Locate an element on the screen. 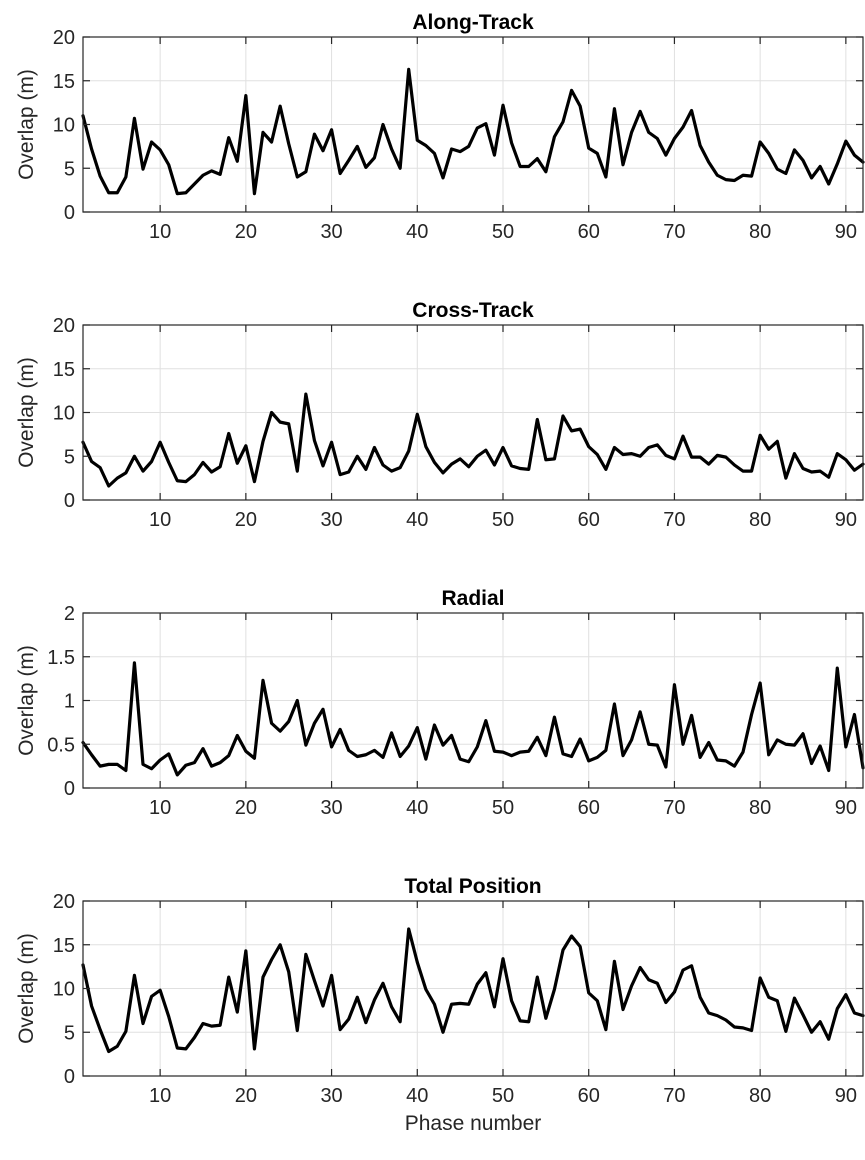 The image size is (865, 1160). cross-track-ytick-label-0: 0 is located at coordinates (69, 501).